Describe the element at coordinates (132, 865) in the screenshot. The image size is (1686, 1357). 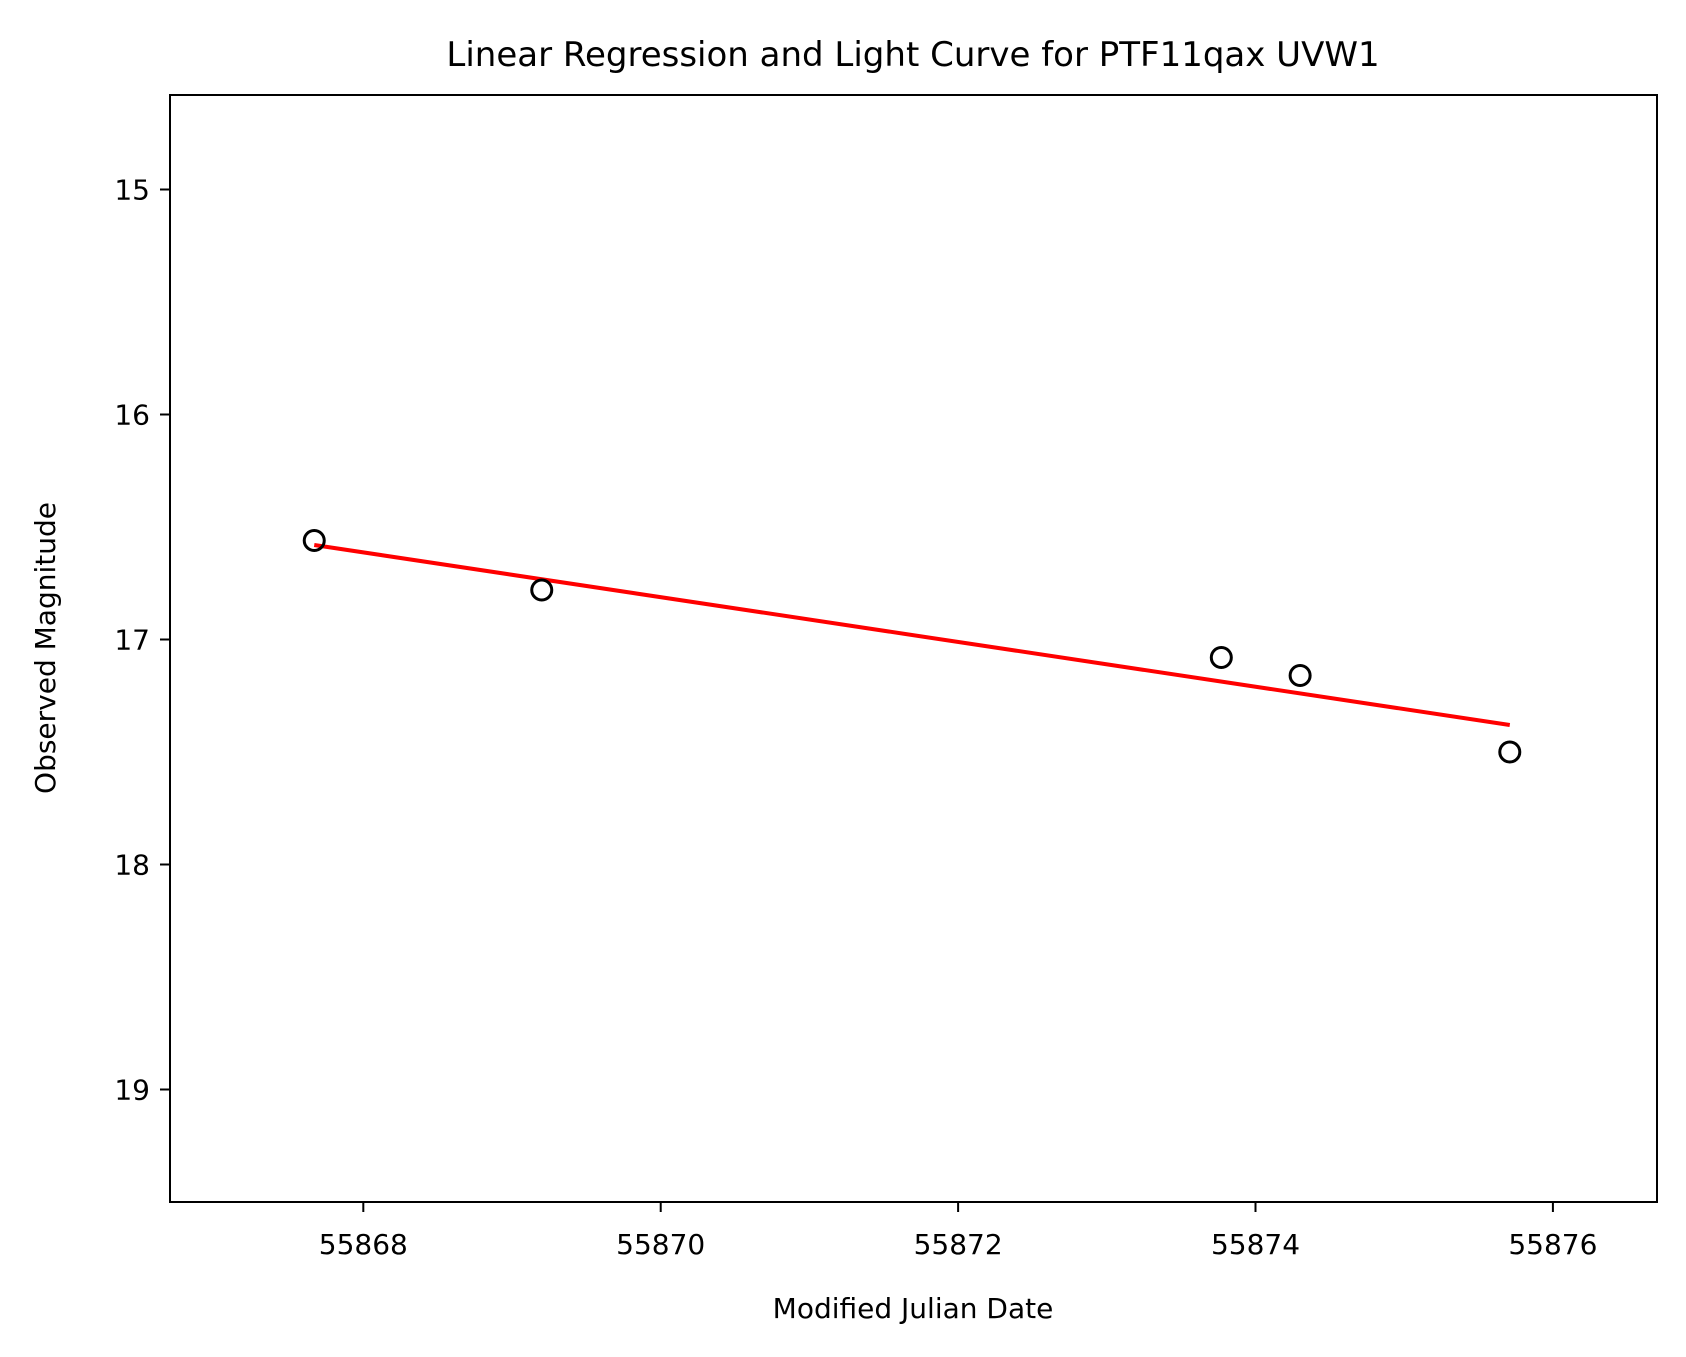
I see `y-tick-label: 18` at that location.